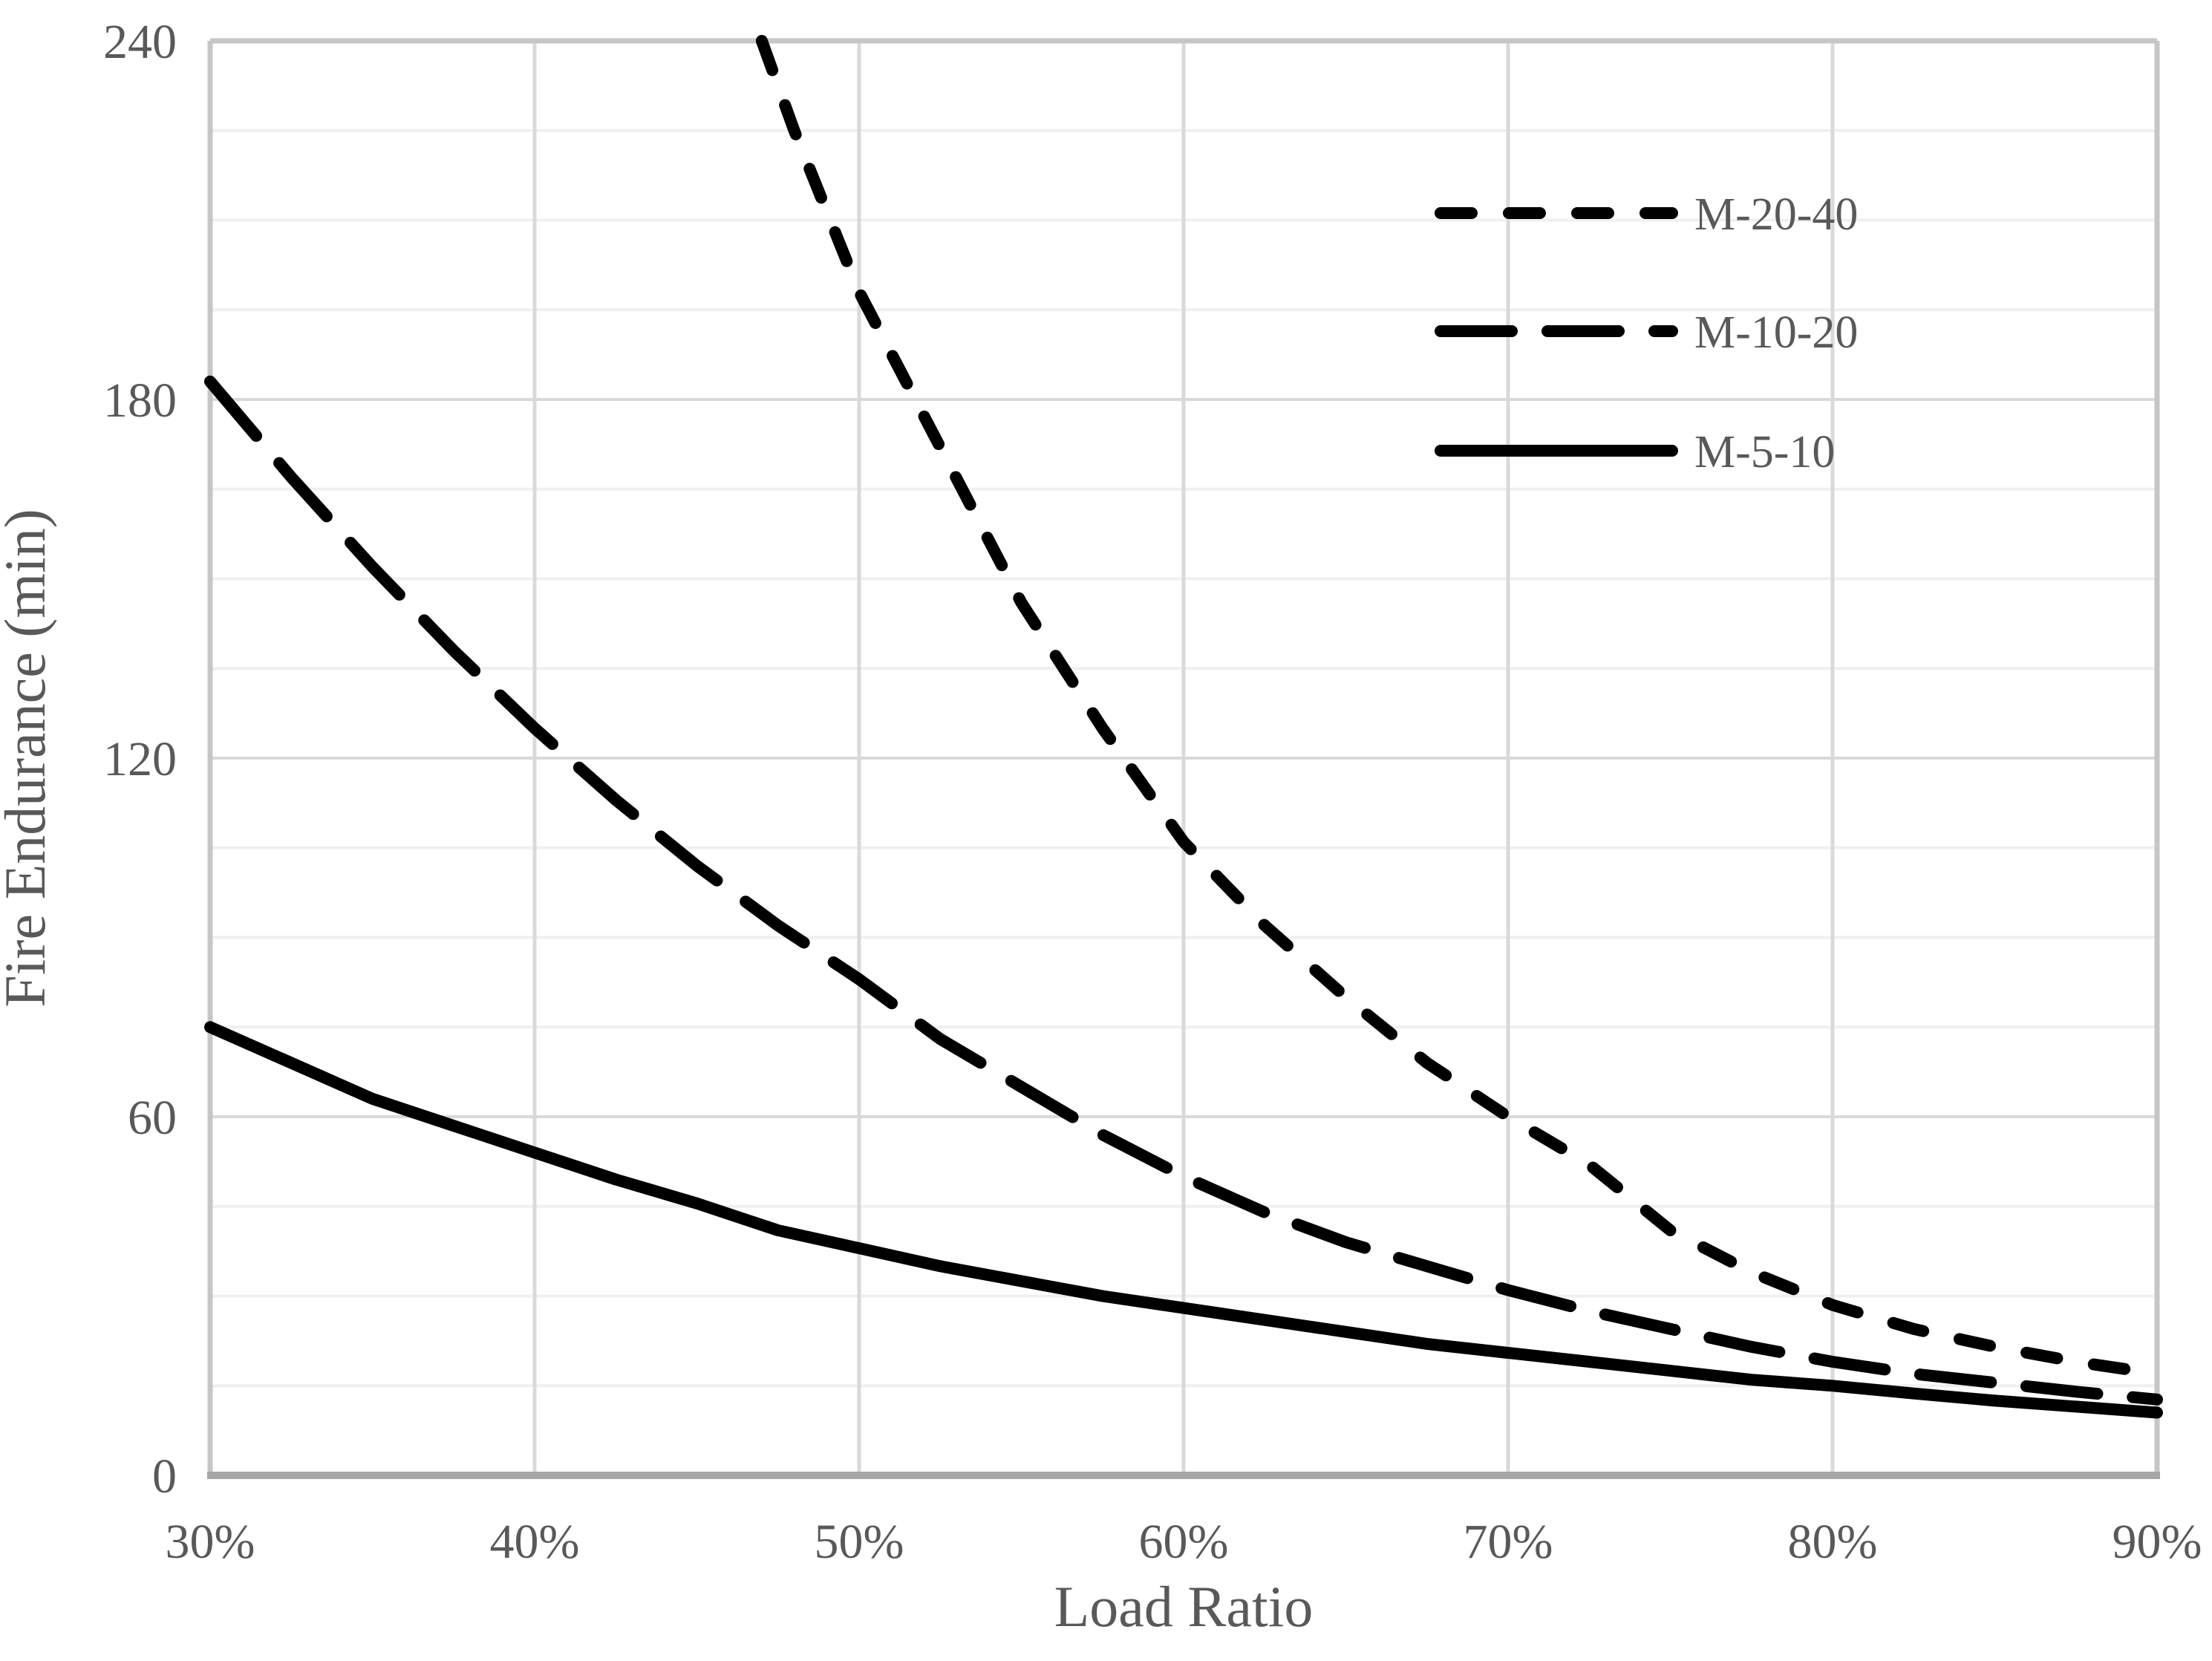  I want to click on x-tick-label: 60%, so click(1184, 1542).